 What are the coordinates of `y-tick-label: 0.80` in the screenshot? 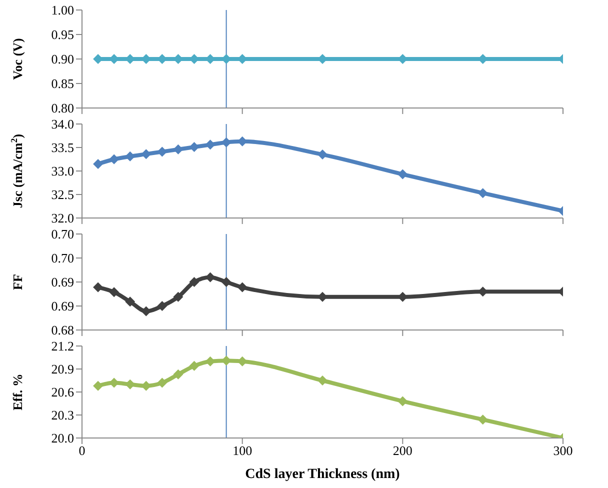 It's located at (62, 108).